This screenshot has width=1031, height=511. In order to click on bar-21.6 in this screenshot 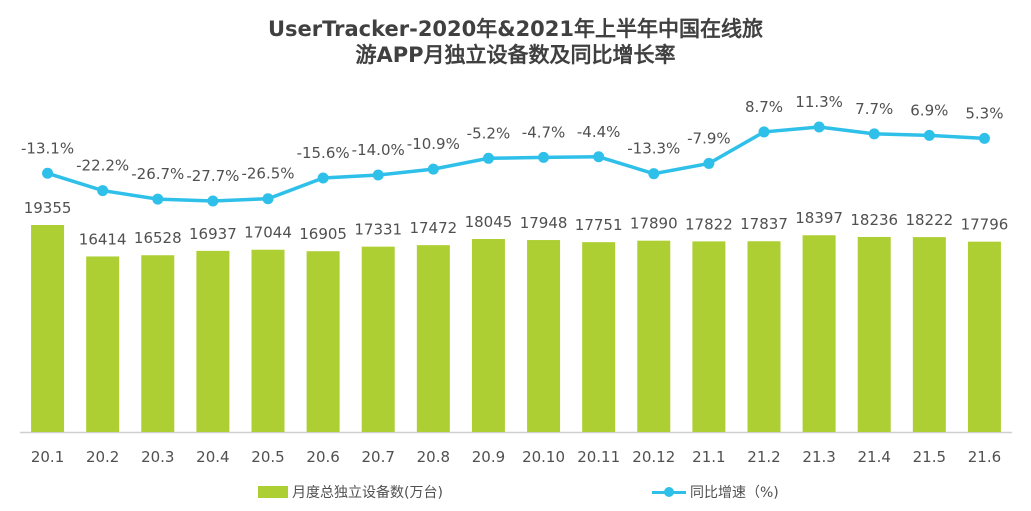, I will do `click(984, 336)`.